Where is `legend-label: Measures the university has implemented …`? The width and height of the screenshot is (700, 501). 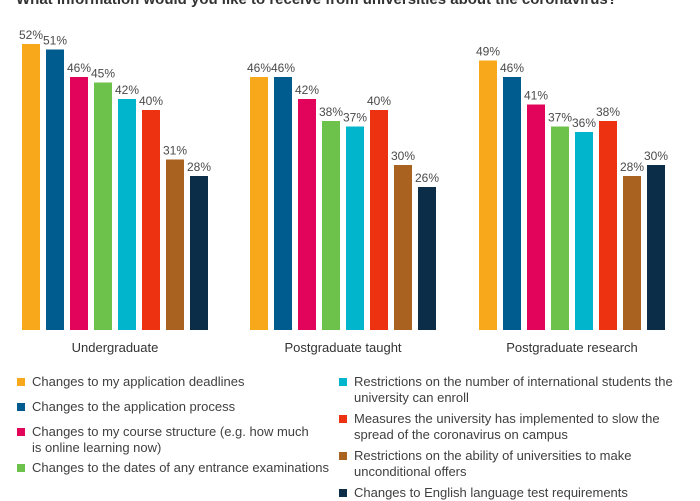 legend-label: Measures the university has implemented … is located at coordinates (507, 426).